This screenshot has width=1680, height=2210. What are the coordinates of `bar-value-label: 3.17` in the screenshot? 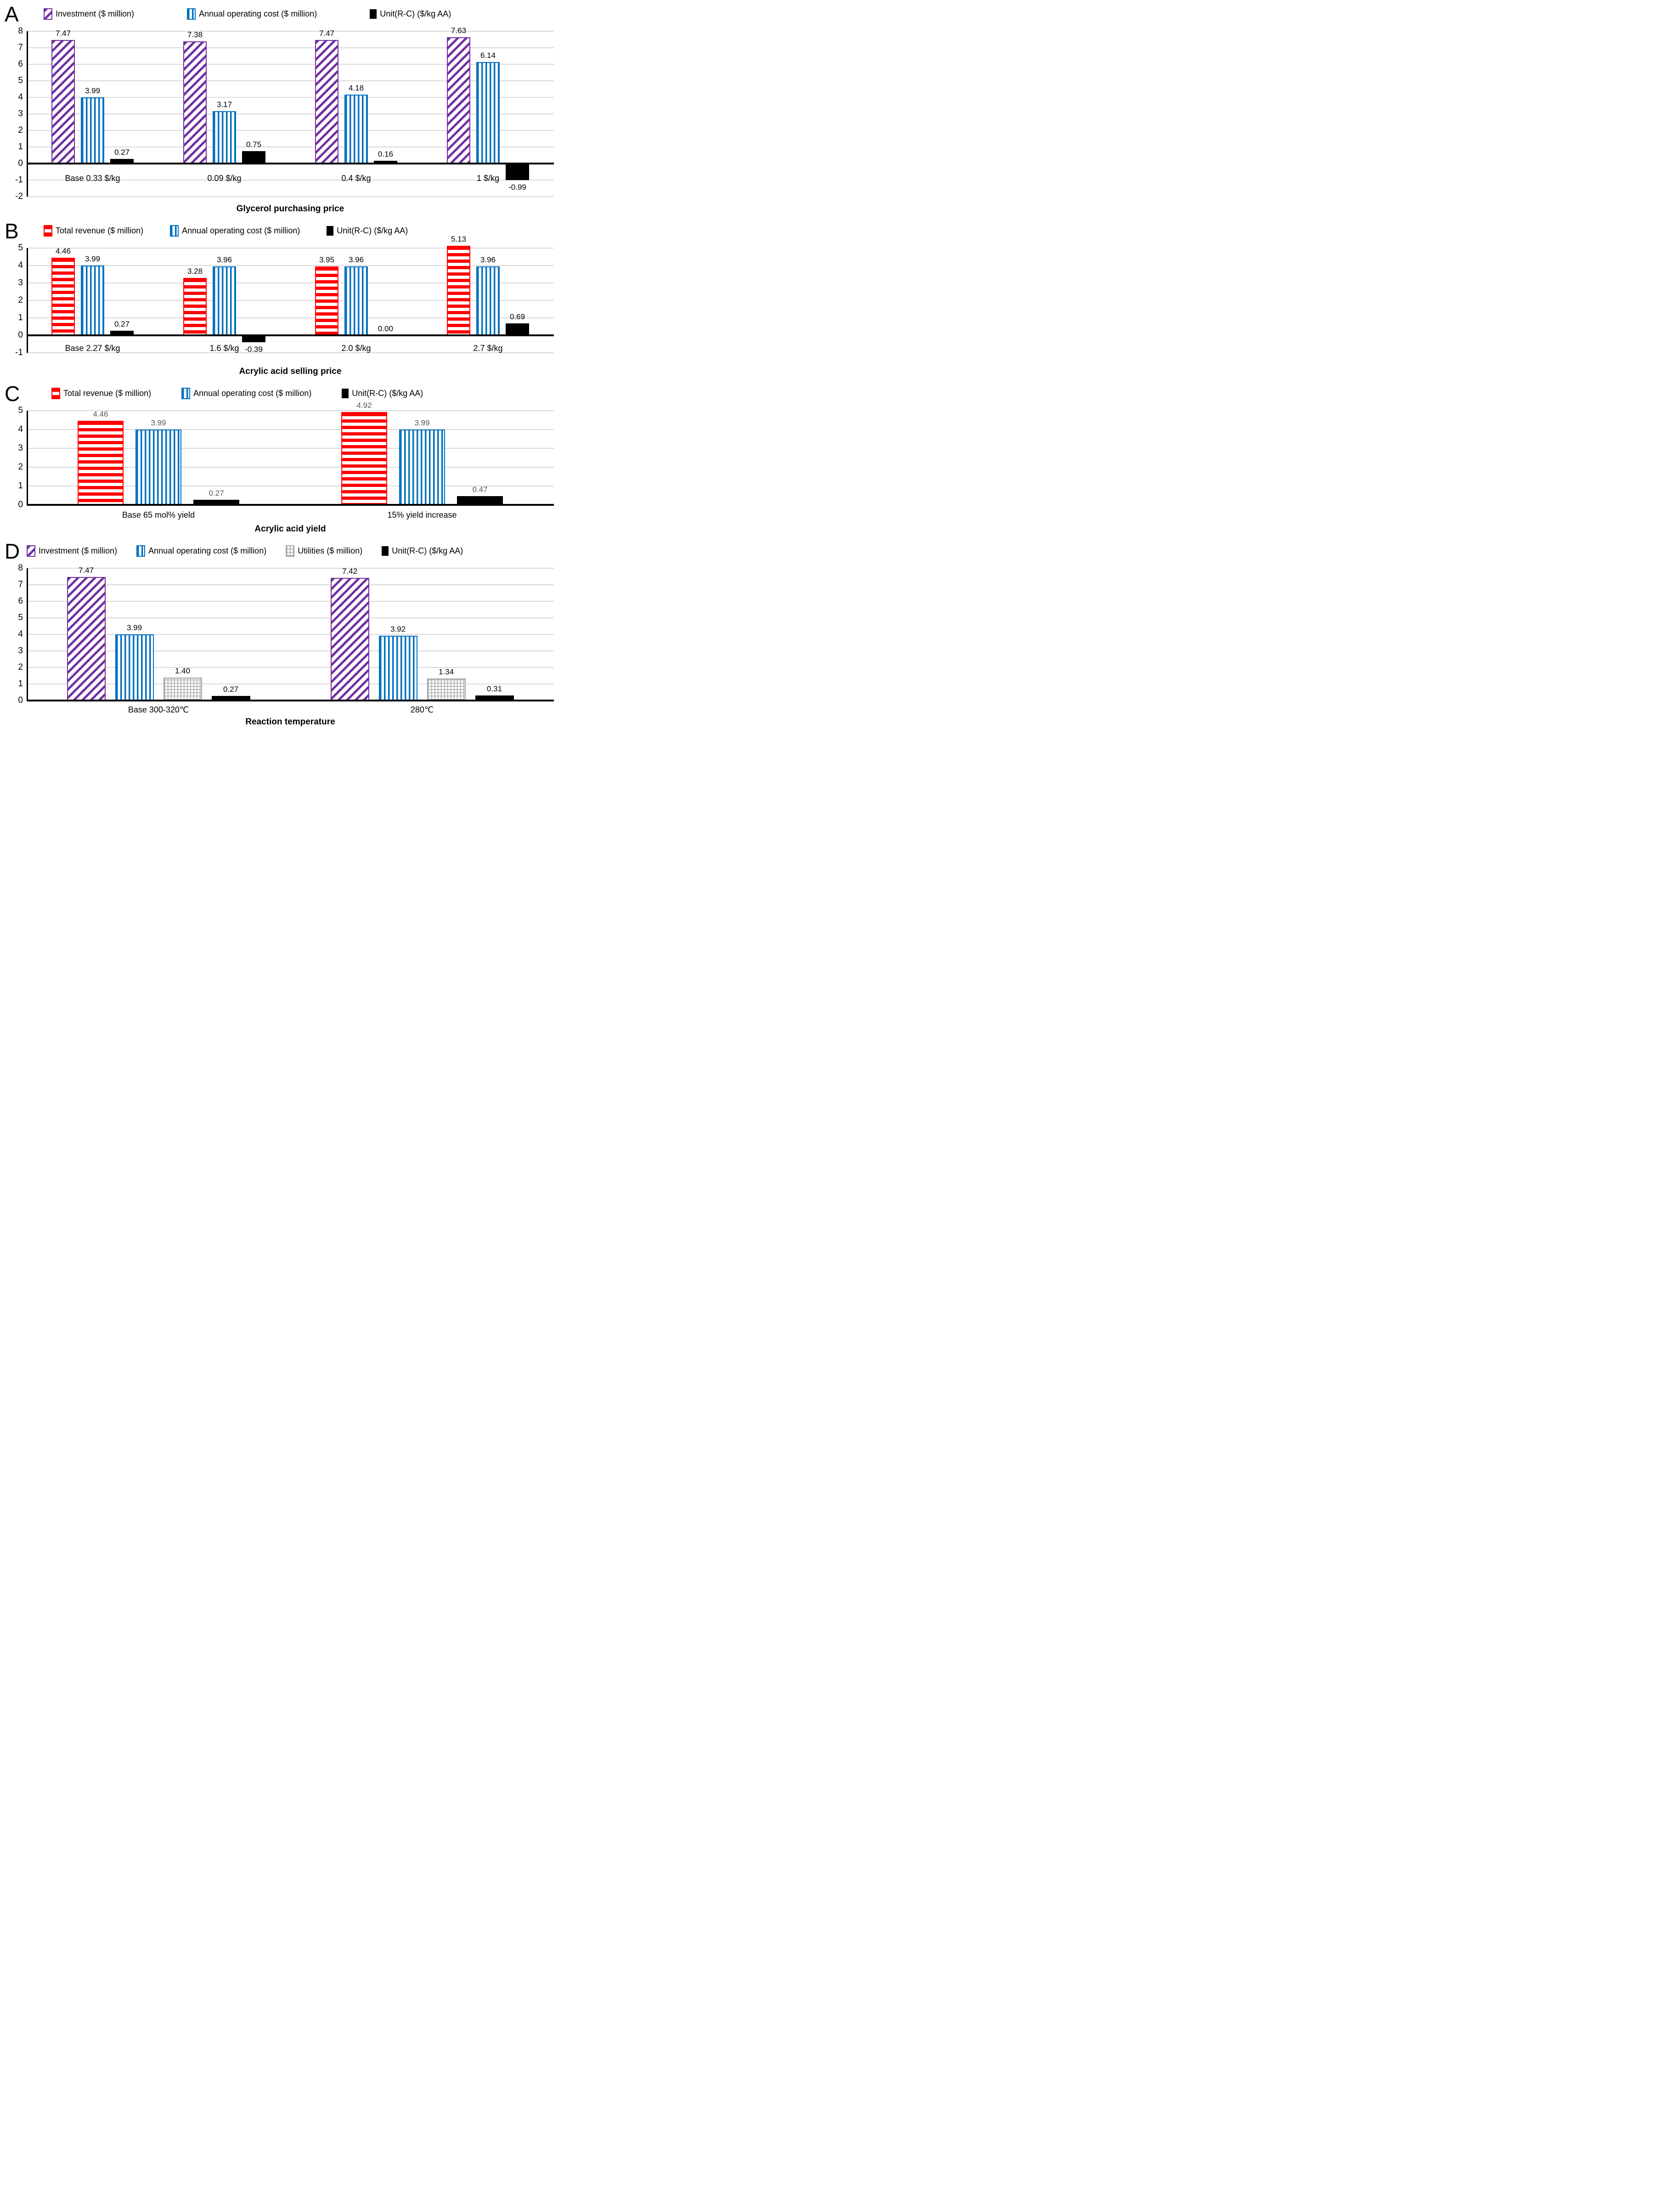 It's located at (224, 104).